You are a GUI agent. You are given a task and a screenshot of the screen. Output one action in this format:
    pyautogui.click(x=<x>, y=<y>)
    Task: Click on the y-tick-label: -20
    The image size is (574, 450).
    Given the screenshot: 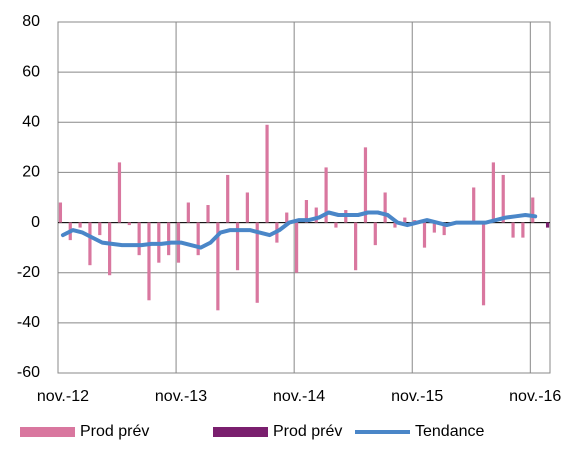 What is the action you would take?
    pyautogui.click(x=28, y=272)
    